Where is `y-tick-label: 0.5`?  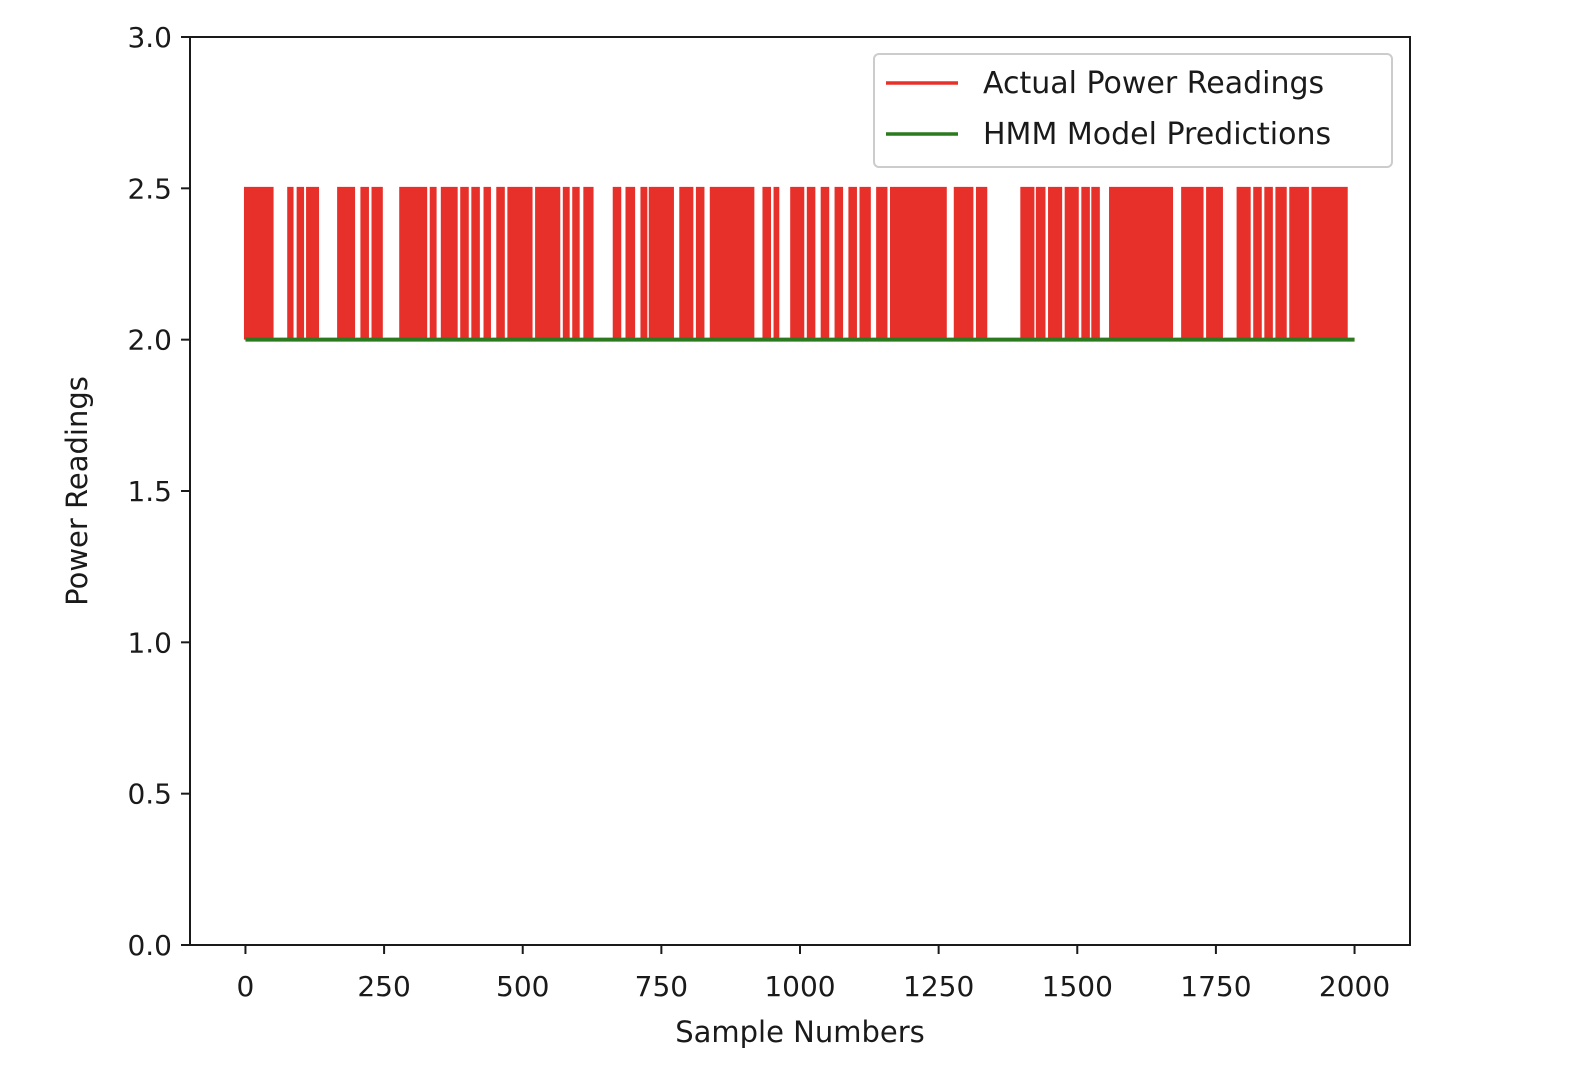
y-tick-label: 0.5 is located at coordinates (149, 794).